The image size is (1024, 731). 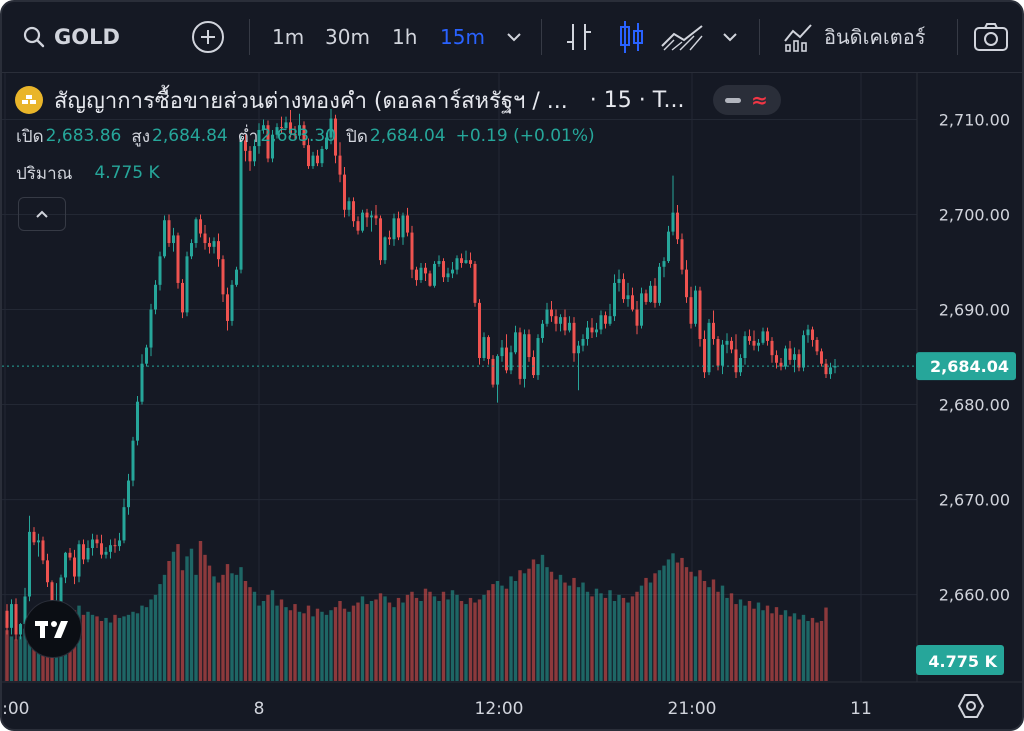 What do you see at coordinates (971, 708) in the screenshot?
I see `settings-button` at bounding box center [971, 708].